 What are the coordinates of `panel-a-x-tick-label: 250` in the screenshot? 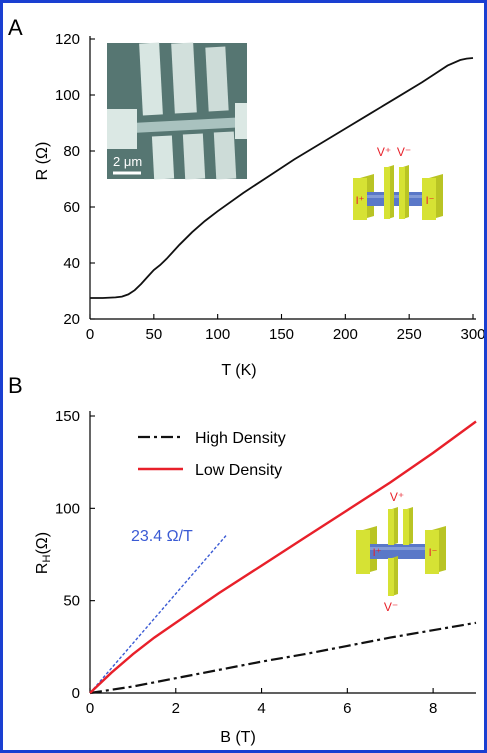 It's located at (409, 334).